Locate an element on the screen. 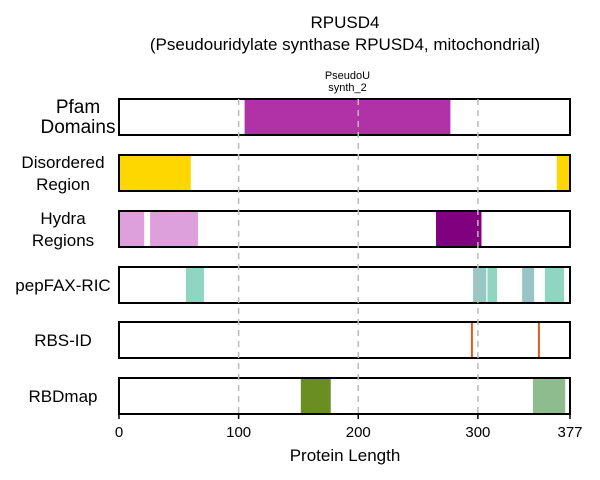 The width and height of the screenshot is (600, 480). track-label: RBDmap is located at coordinates (63, 396).